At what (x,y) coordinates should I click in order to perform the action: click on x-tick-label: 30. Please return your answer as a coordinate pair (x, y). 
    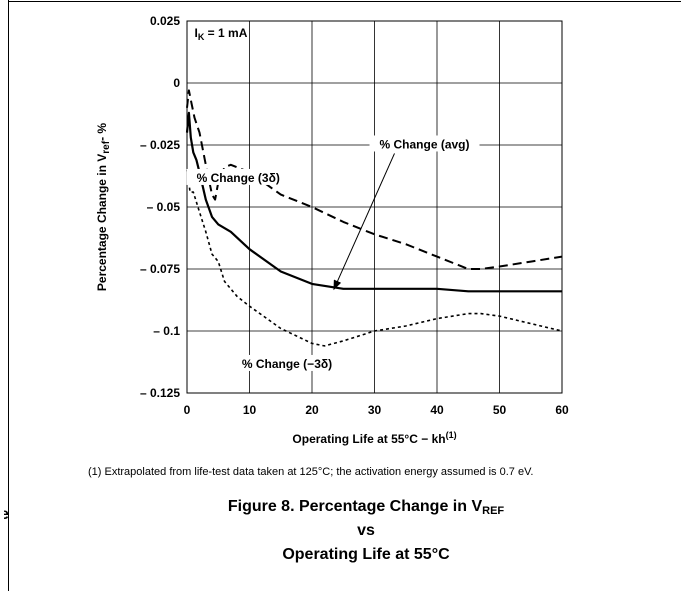
    Looking at the image, I should click on (375, 410).